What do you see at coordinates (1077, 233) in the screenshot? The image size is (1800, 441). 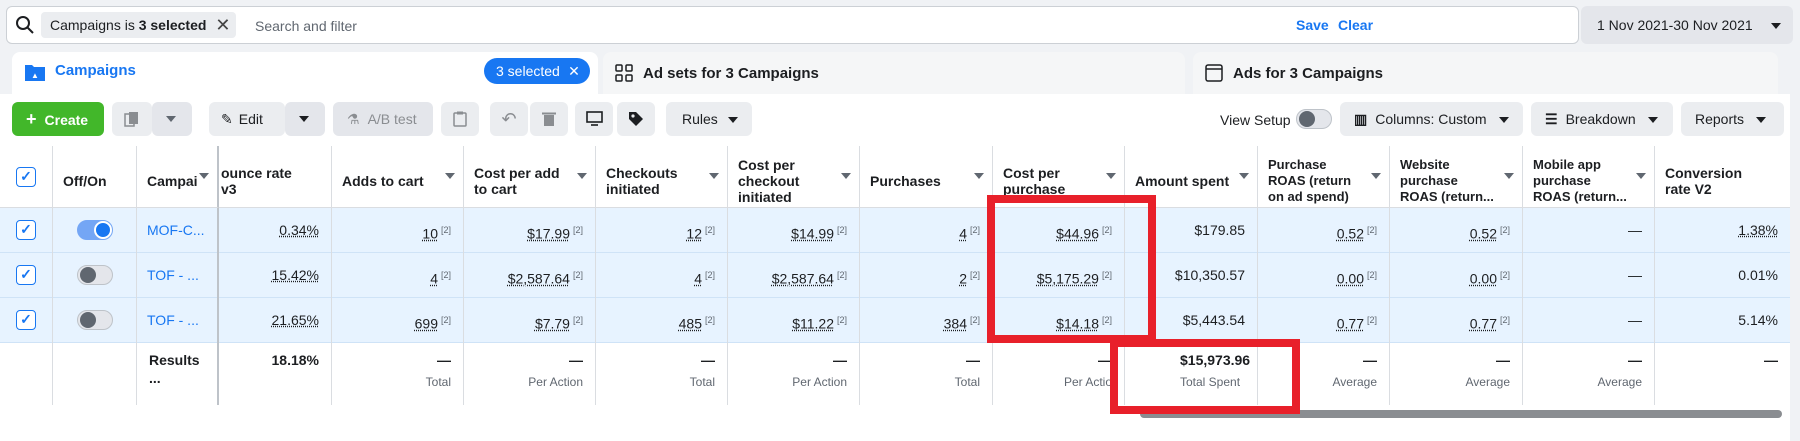 I see `cell-value: $44.96` at bounding box center [1077, 233].